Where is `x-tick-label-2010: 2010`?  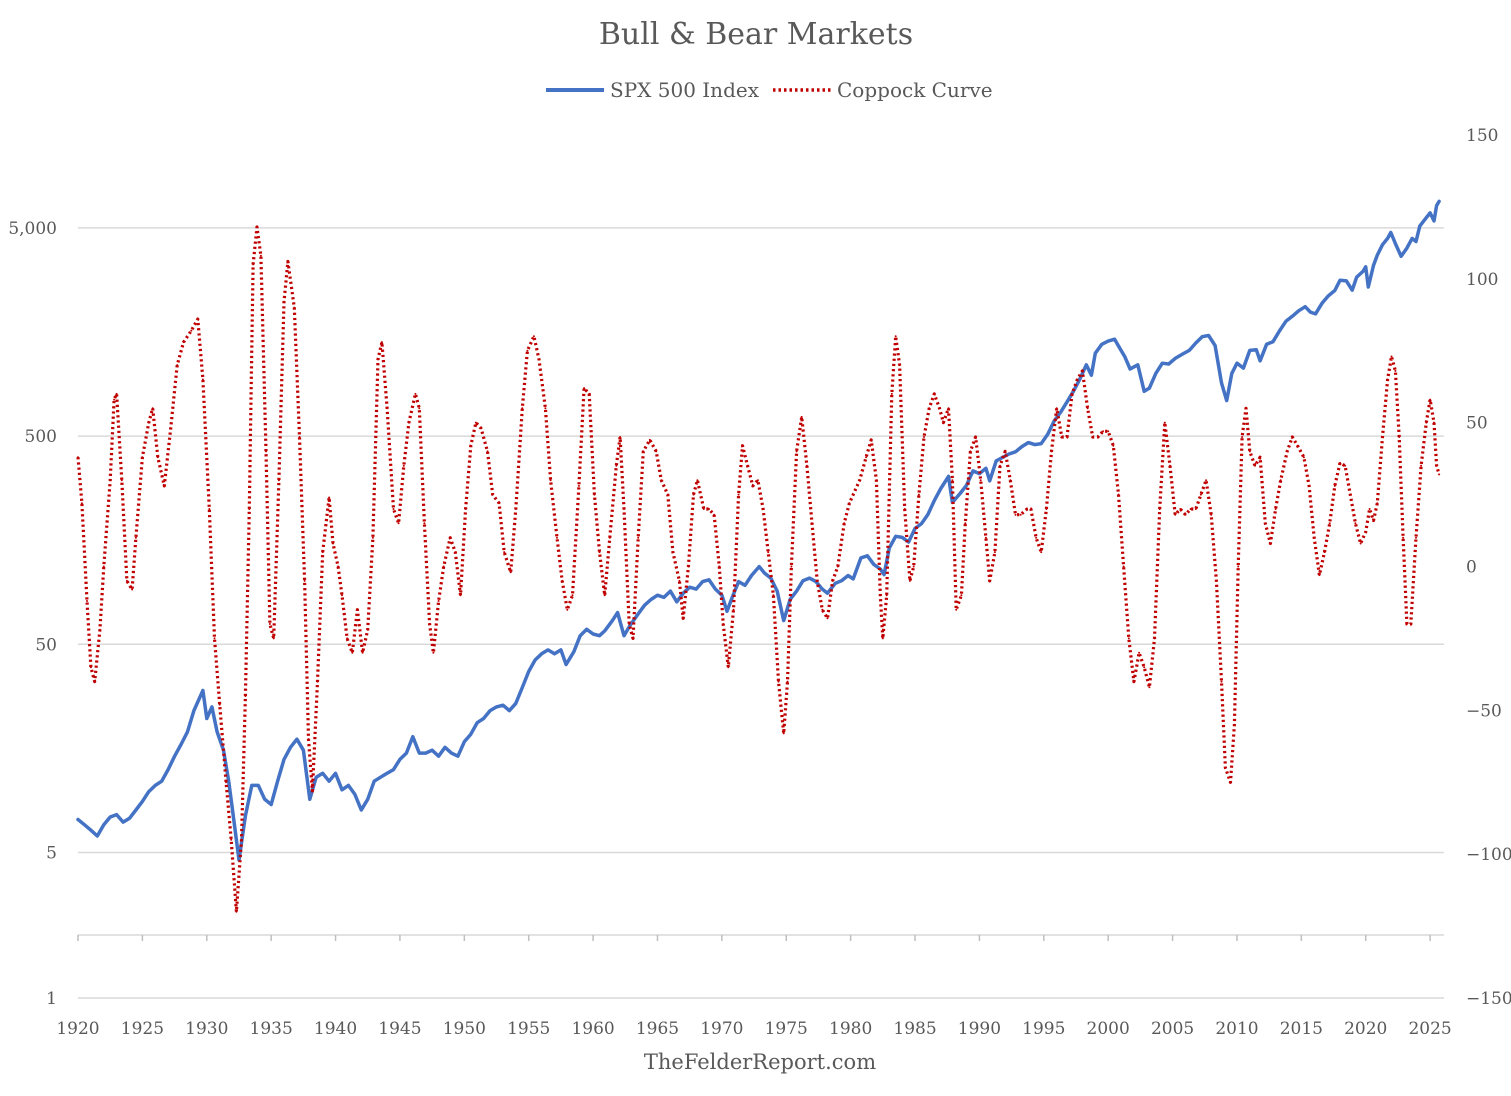 x-tick-label-2010: 2010 is located at coordinates (1236, 1029).